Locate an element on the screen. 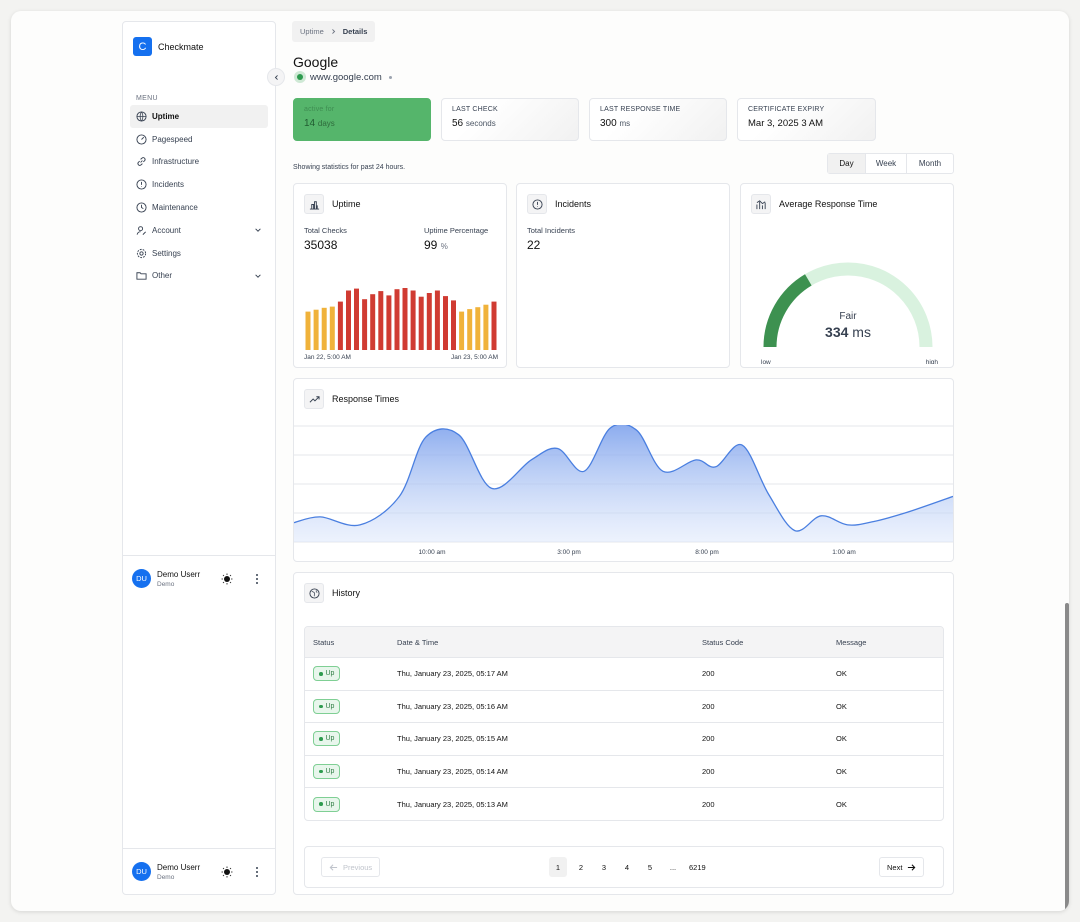  table-header-row: Status Date & Time Status Code Message is located at coordinates (624, 642).